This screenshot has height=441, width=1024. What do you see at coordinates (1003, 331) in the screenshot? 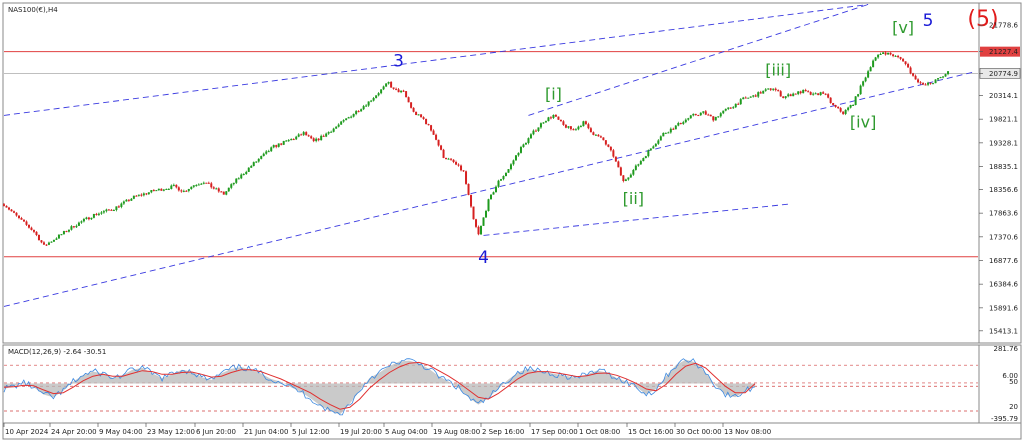
I see `price-tick-label: 15413.1` at bounding box center [1003, 331].